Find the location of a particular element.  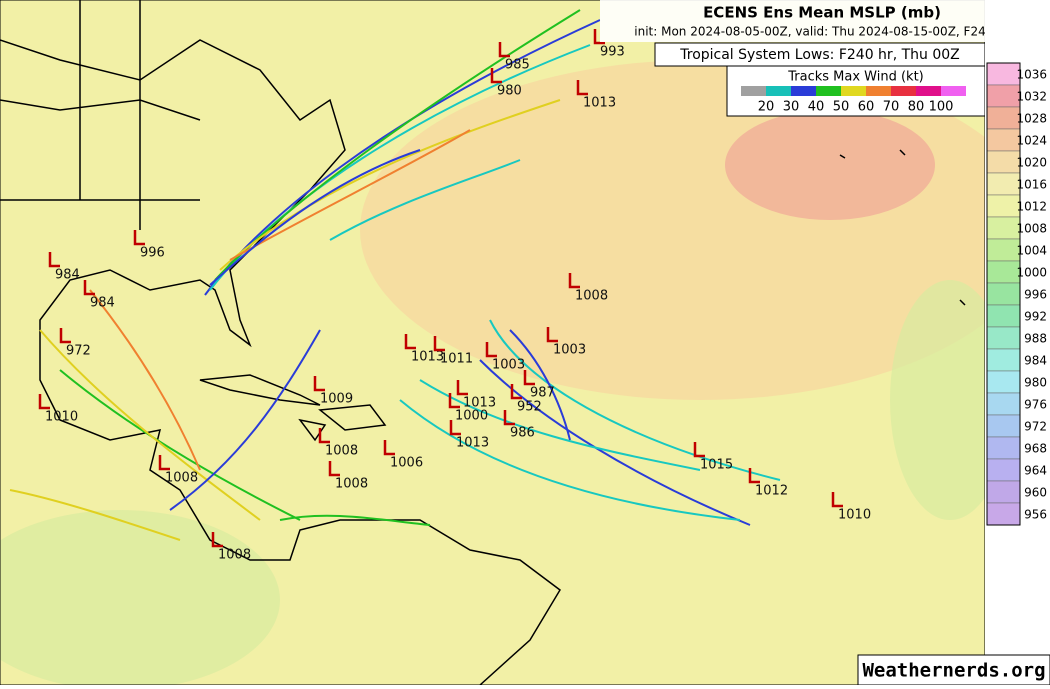

low-label: 1015 is located at coordinates (716, 465).